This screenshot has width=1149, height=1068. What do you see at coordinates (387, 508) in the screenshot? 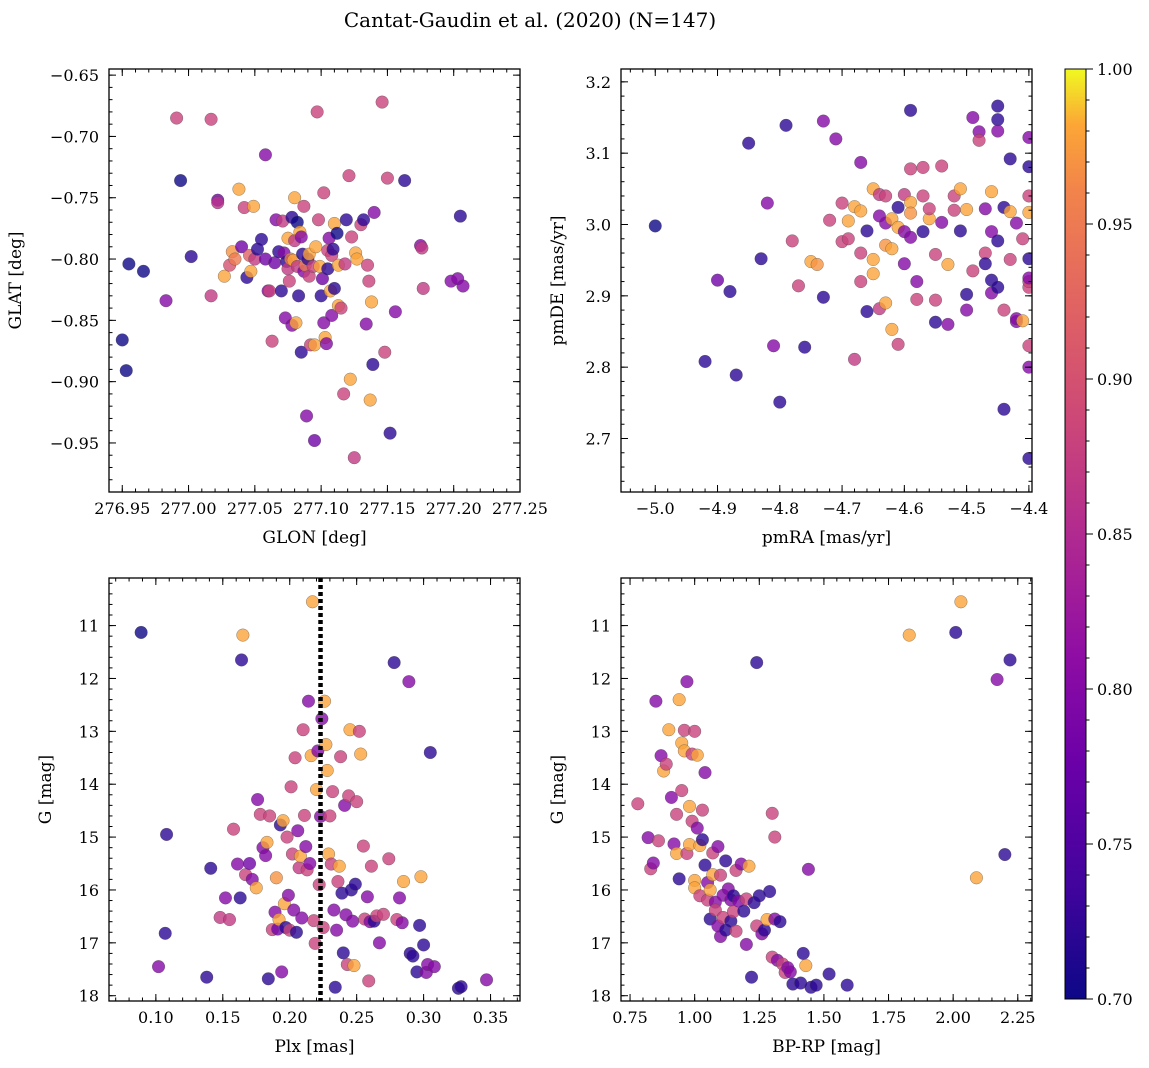
I see `x-tick-label: 277.15` at bounding box center [387, 508].